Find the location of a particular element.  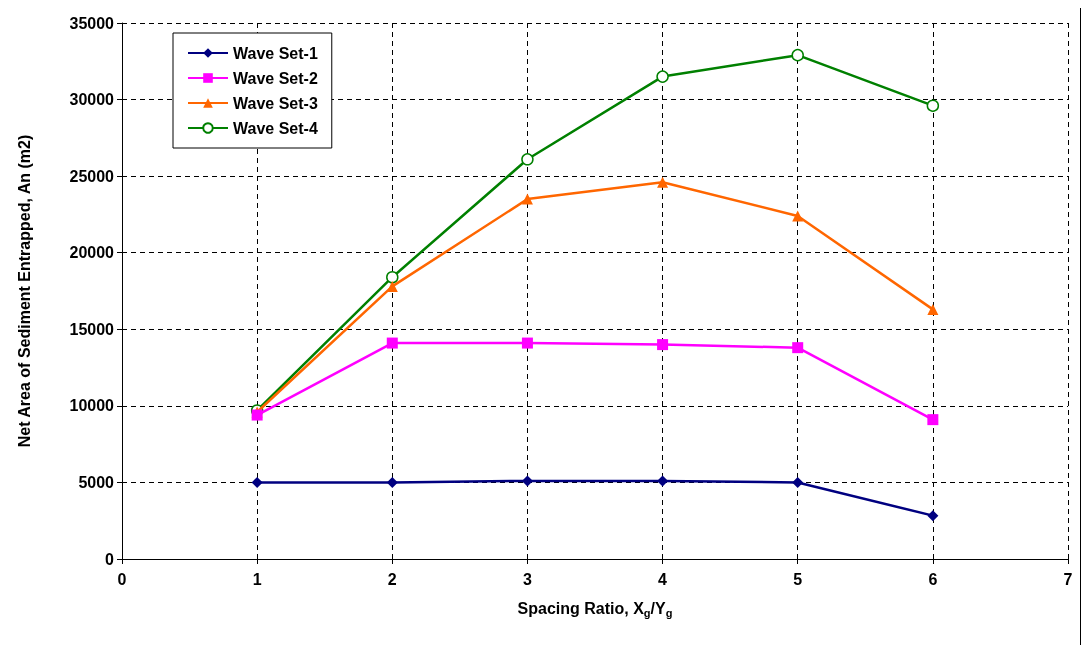

legend-label: Wave Set-2 is located at coordinates (275, 78).